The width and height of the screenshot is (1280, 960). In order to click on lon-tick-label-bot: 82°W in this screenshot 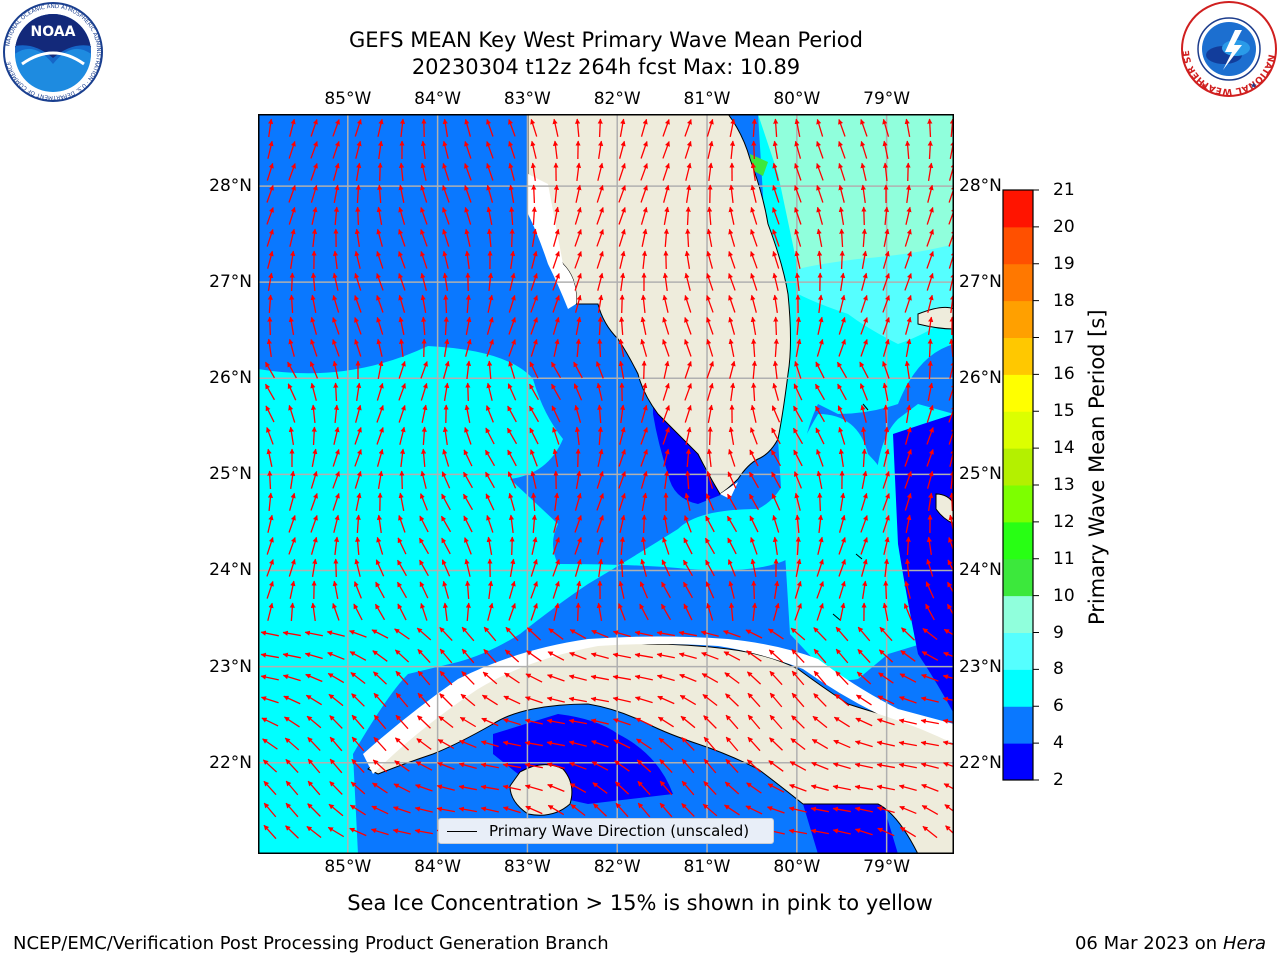, I will do `click(617, 867)`.